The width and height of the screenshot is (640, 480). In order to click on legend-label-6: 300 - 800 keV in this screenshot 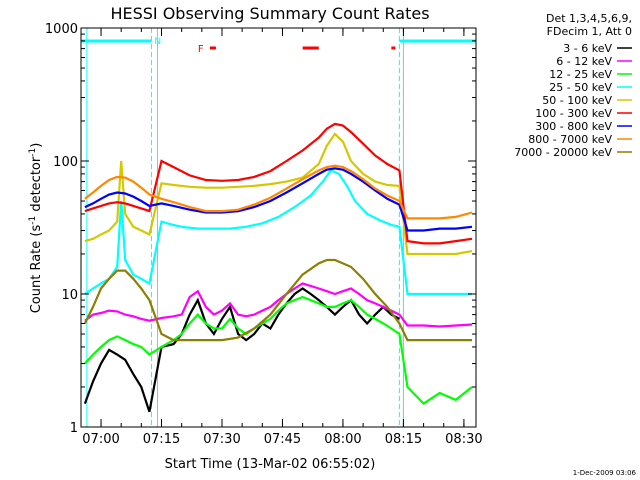, I will do `click(573, 126)`.